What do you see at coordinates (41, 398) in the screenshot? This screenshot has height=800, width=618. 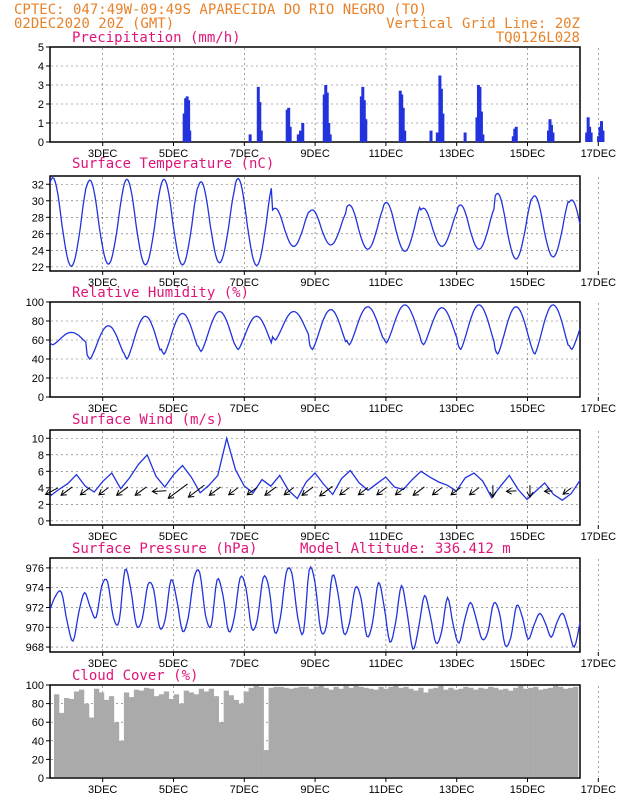 I see `rh-ytick-label: 0` at bounding box center [41, 398].